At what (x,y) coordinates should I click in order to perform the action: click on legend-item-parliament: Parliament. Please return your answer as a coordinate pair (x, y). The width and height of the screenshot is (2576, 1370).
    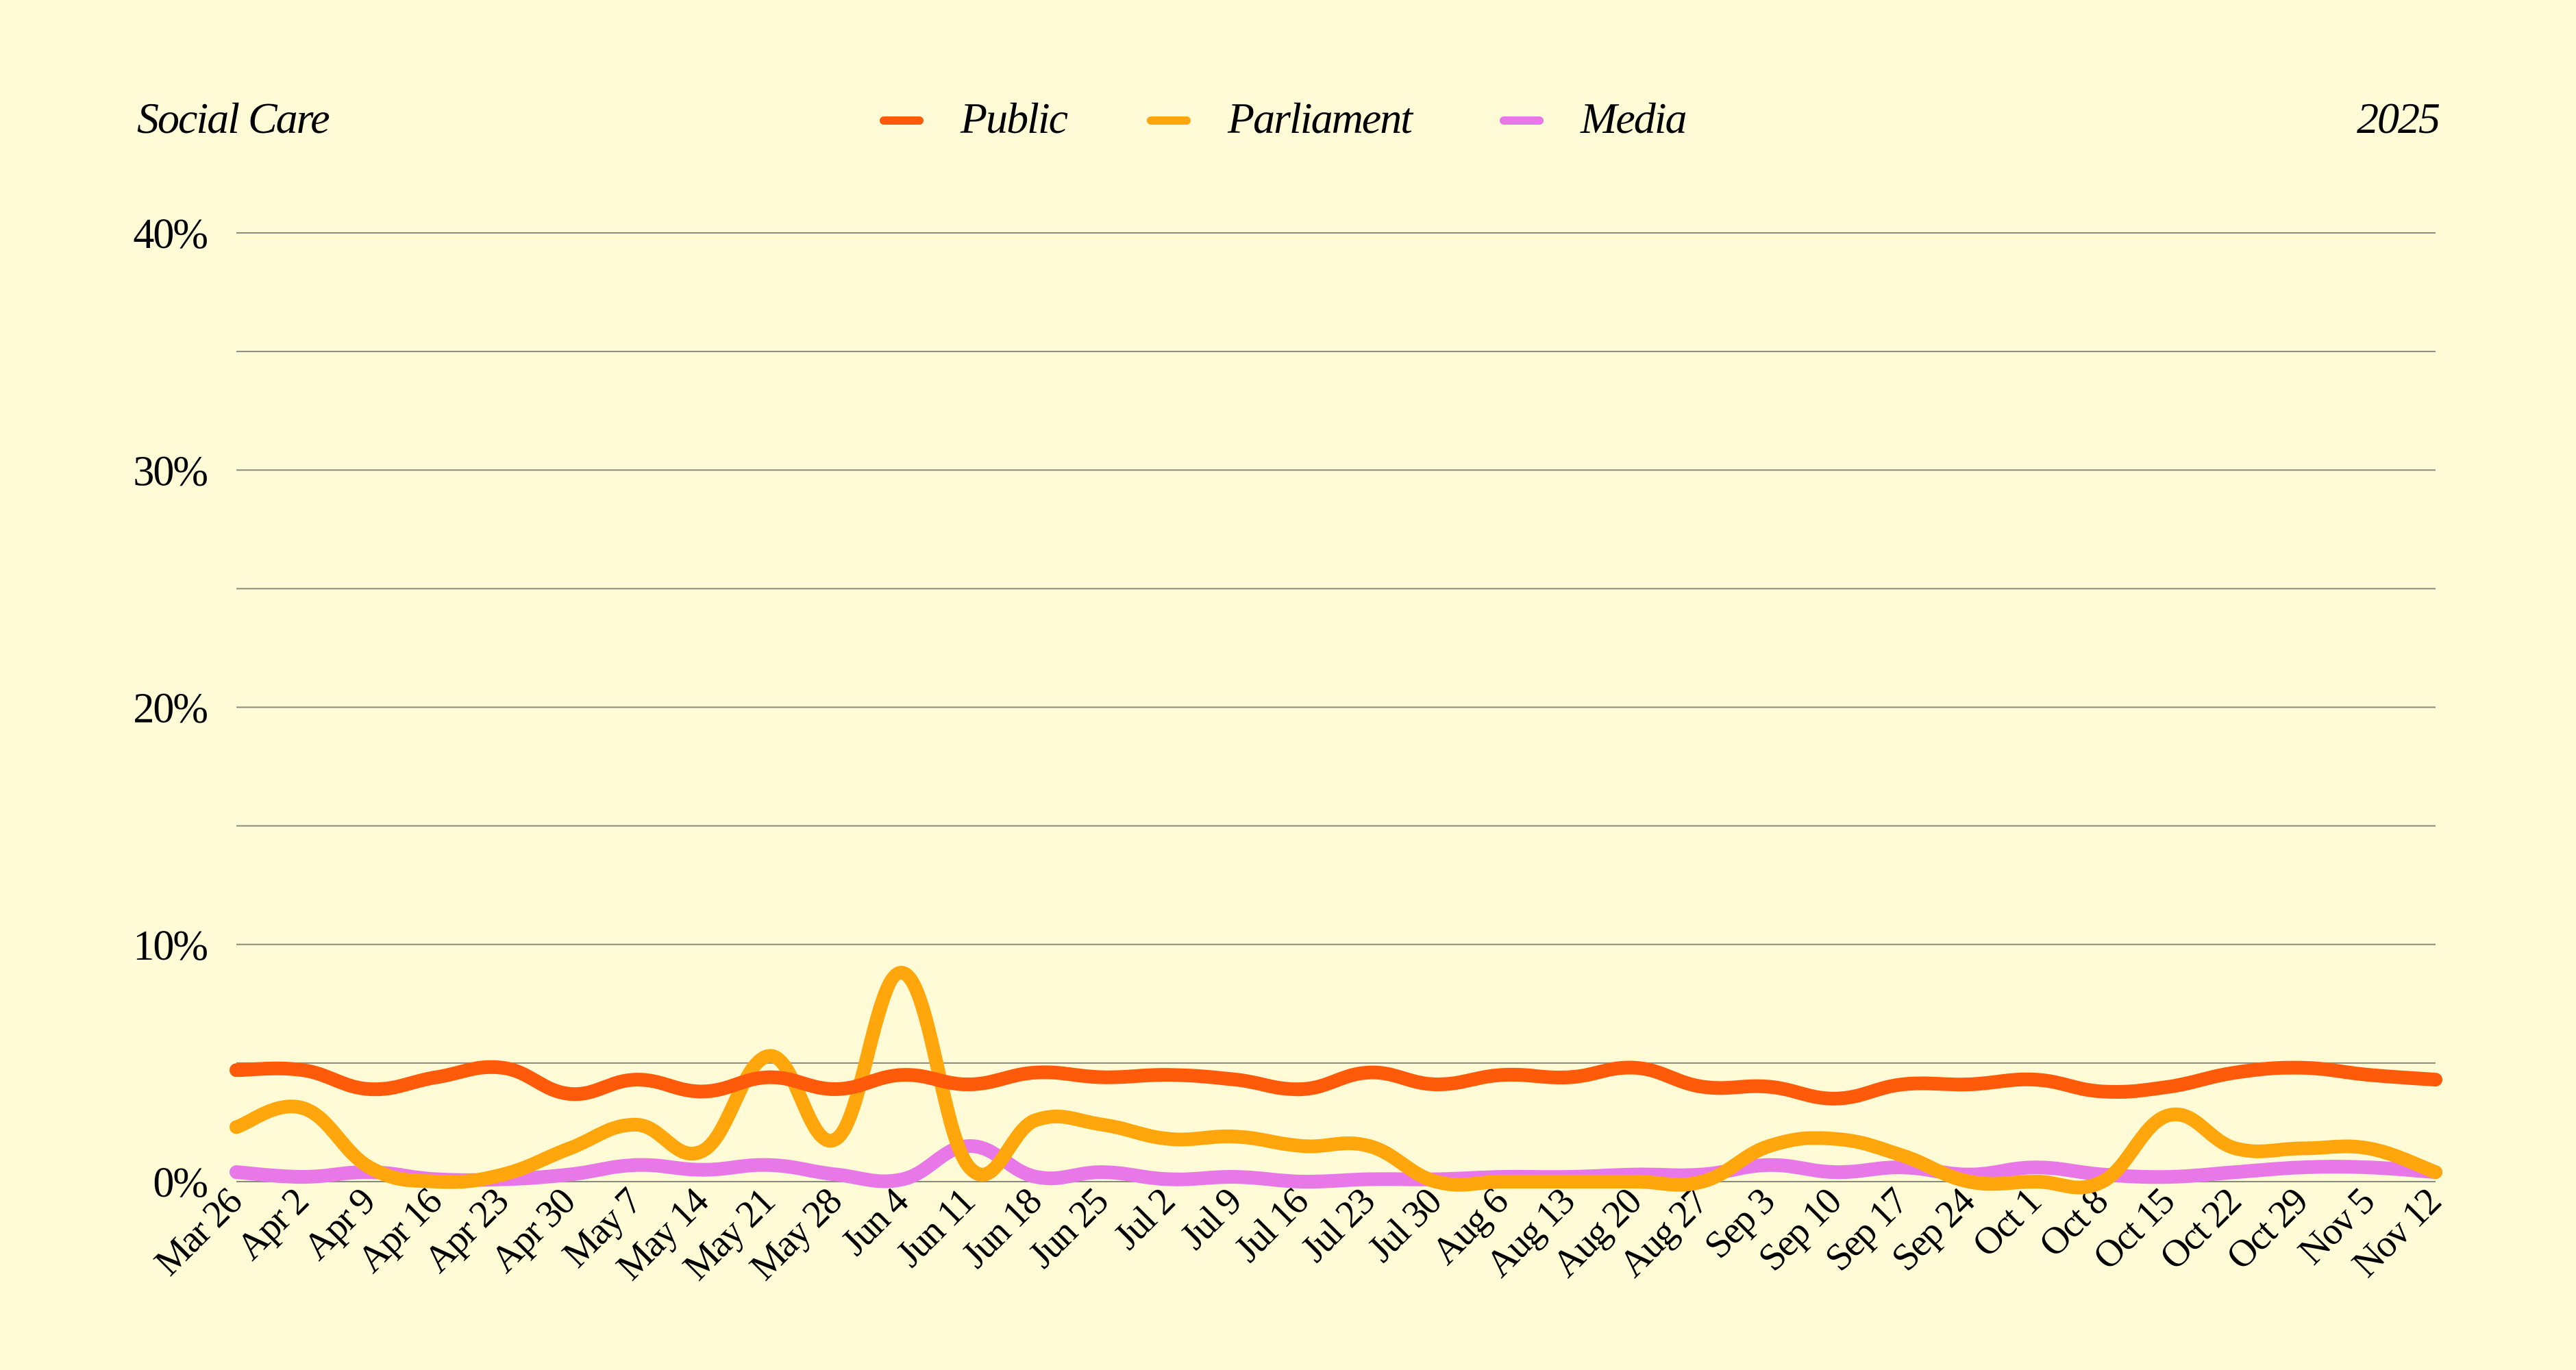
    Looking at the image, I should click on (1281, 118).